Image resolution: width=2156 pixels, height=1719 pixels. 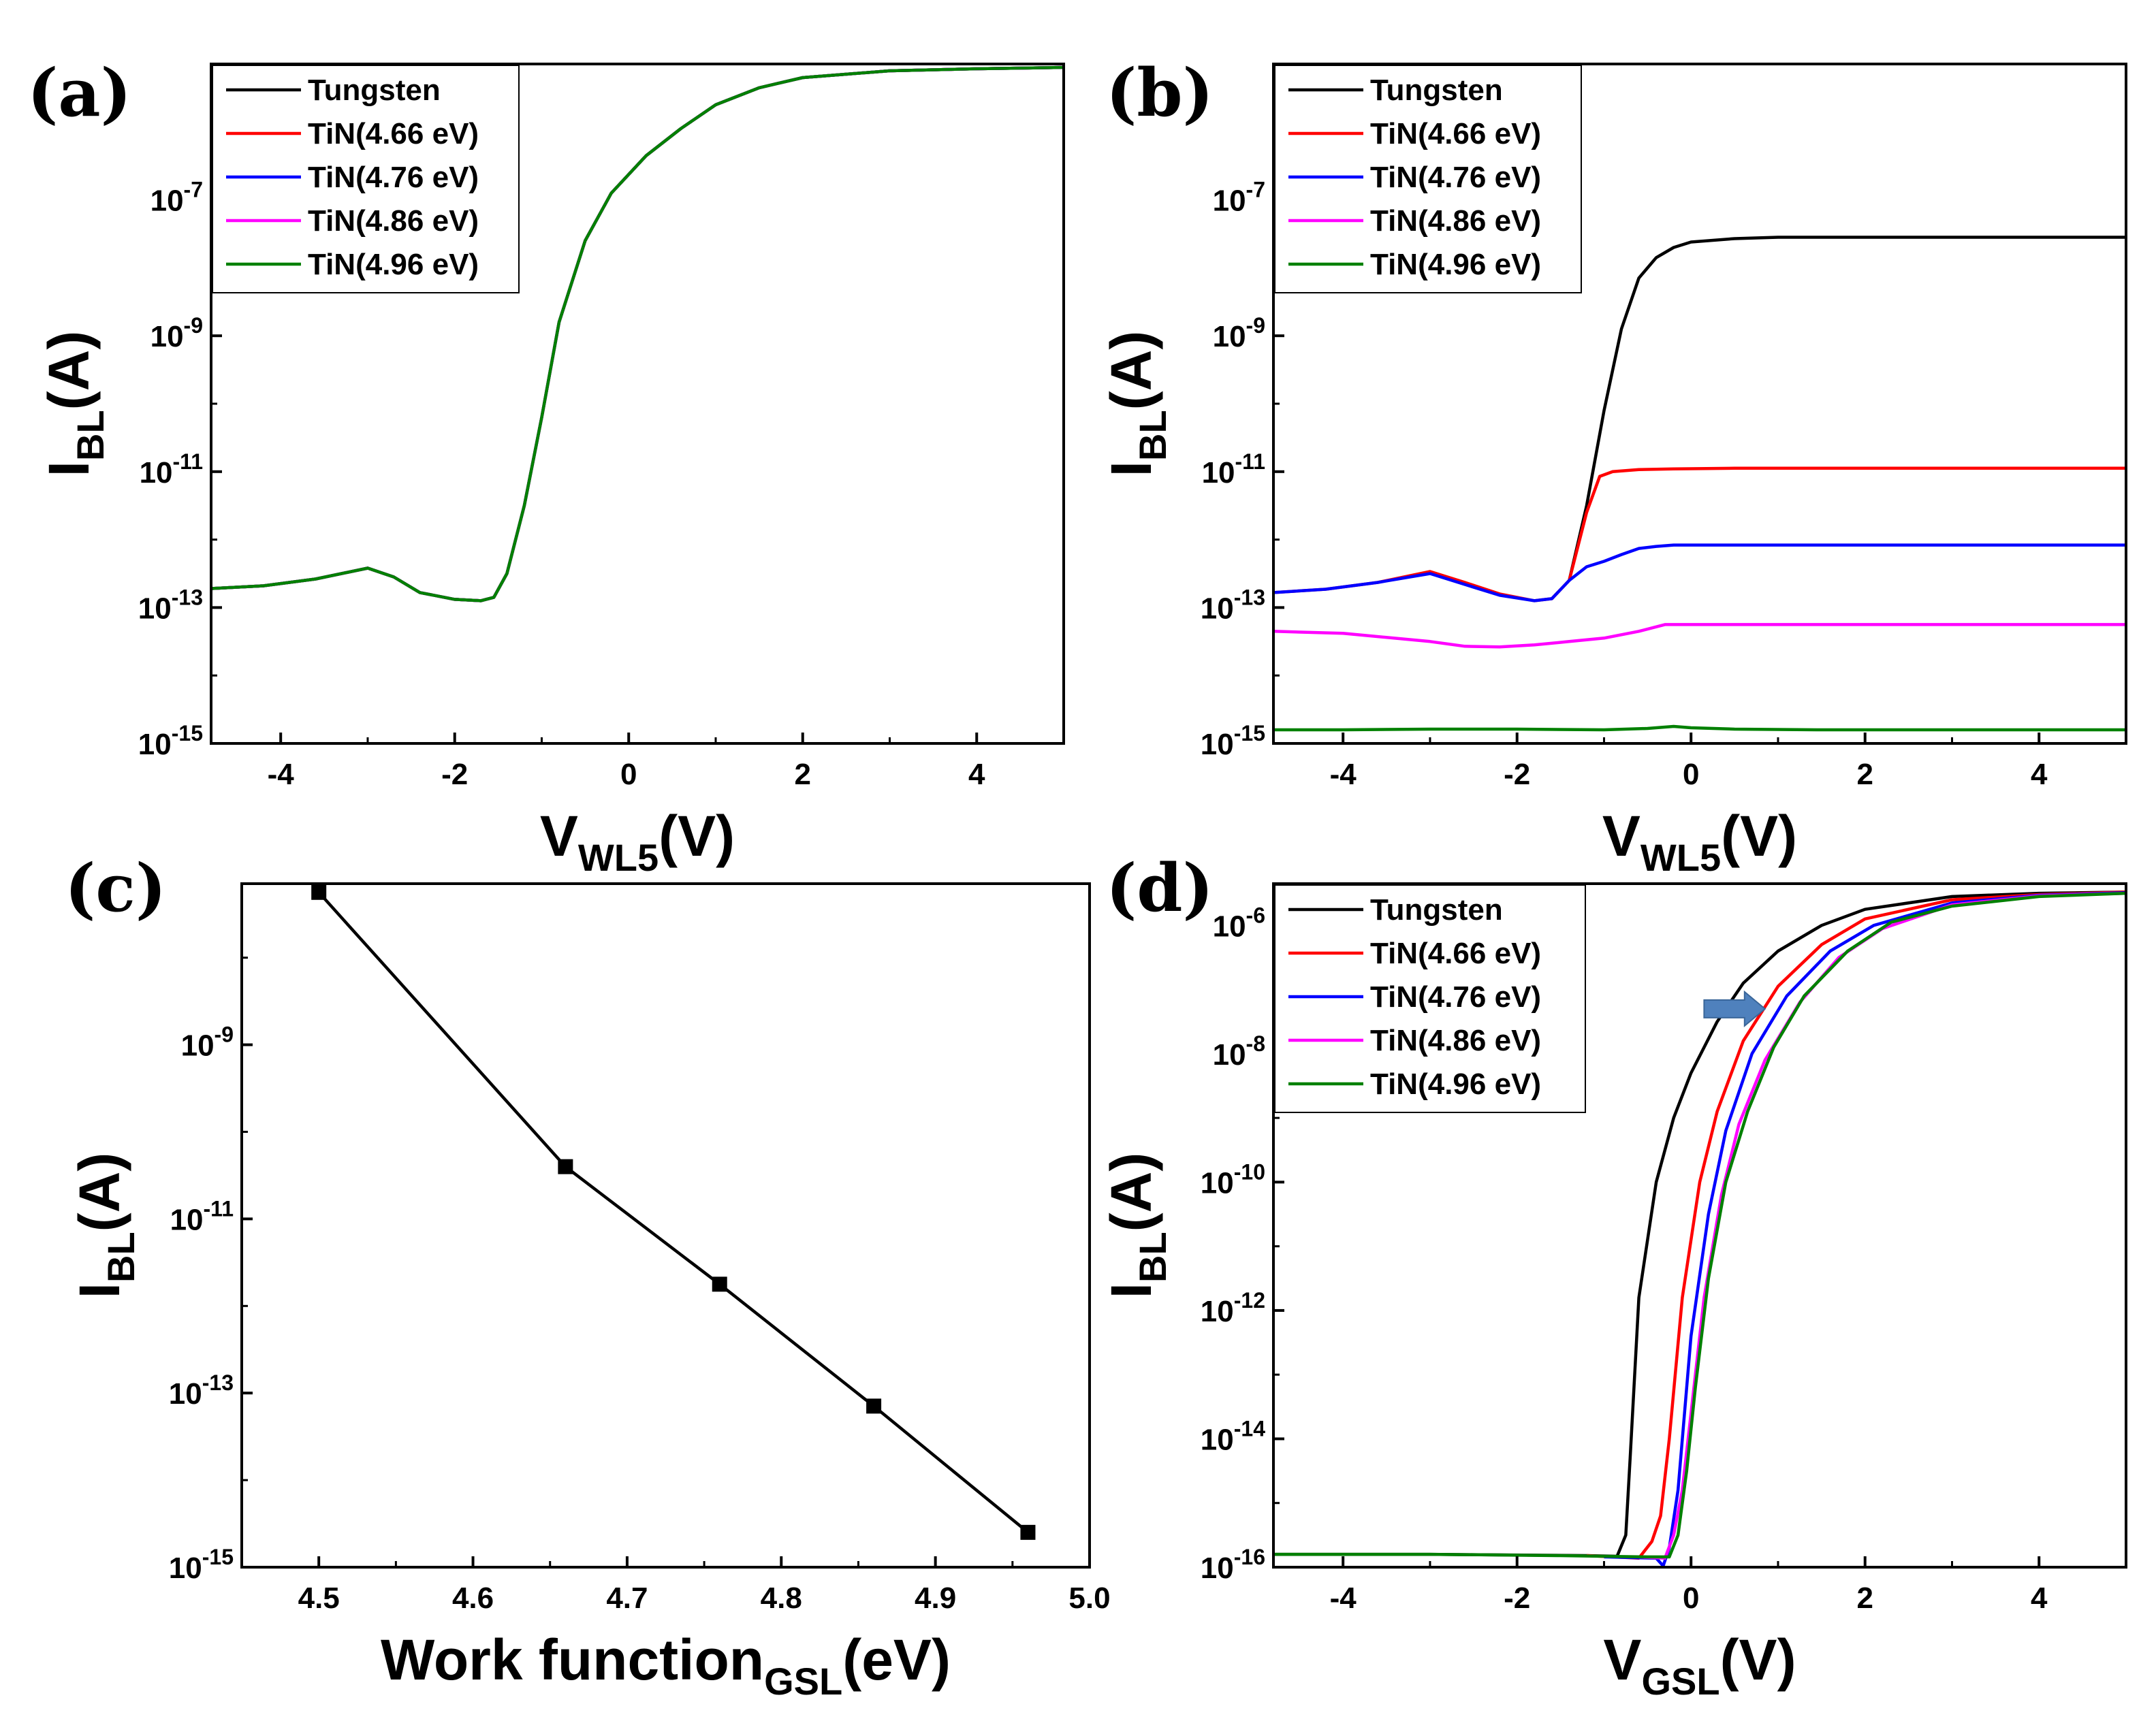 What do you see at coordinates (627, 1598) in the screenshot?
I see `x-tick-label: 4.7` at bounding box center [627, 1598].